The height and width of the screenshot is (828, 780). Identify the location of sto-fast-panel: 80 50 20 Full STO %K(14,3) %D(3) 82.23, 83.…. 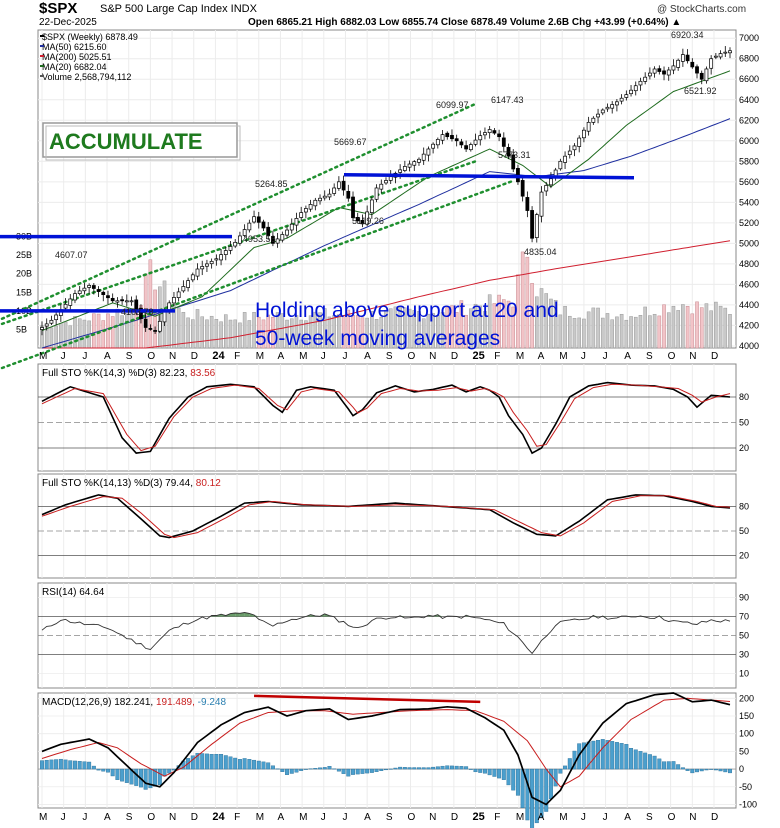
(393, 417).